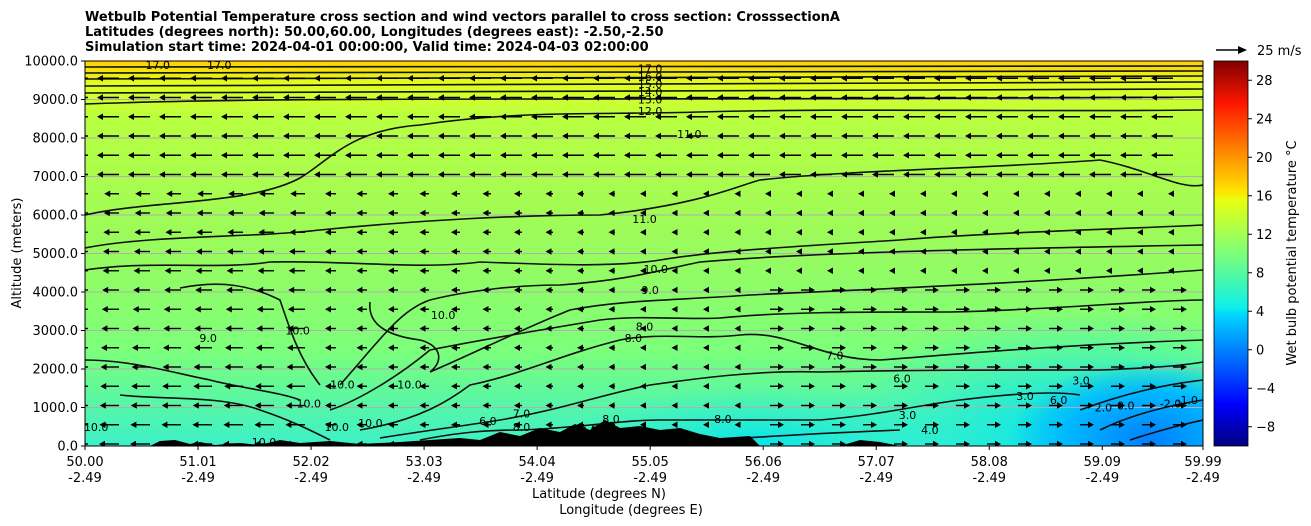 This screenshot has width=1311, height=526. Describe the element at coordinates (264, 442) in the screenshot. I see `contour-label: 10.0` at that location.